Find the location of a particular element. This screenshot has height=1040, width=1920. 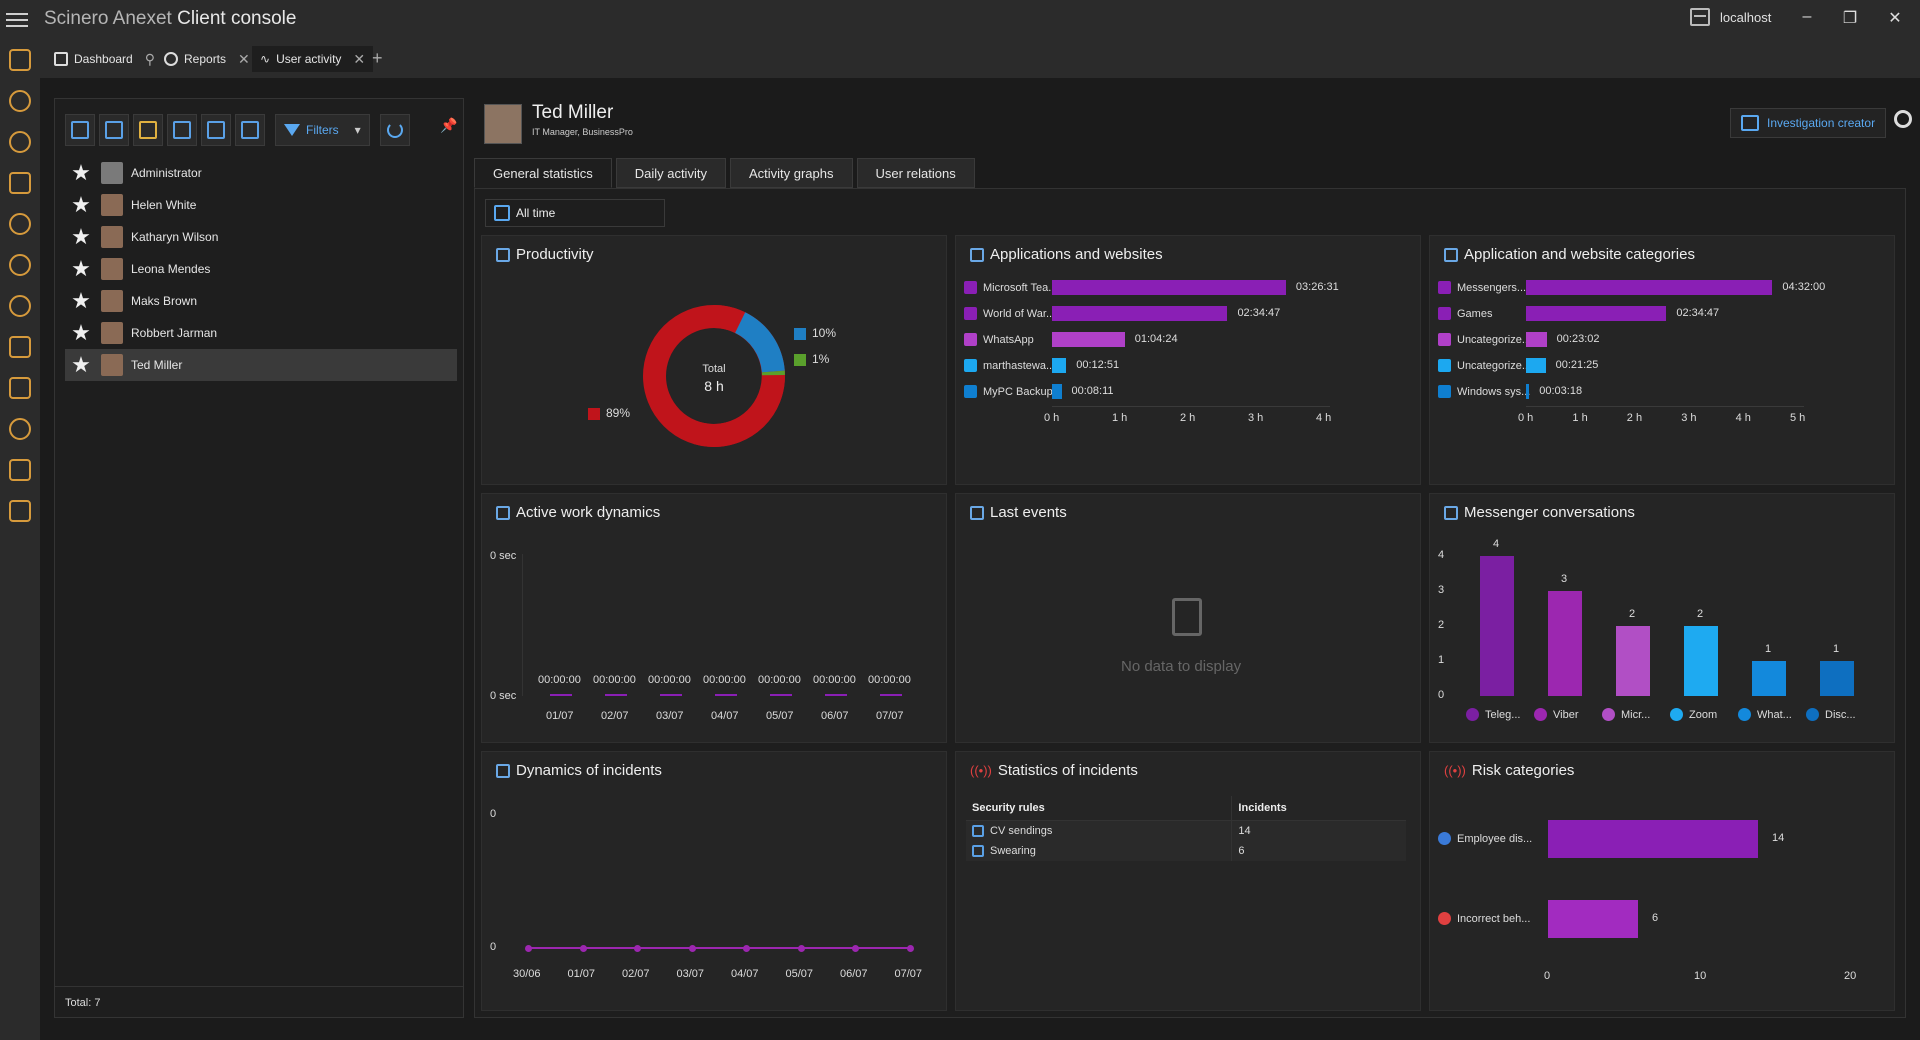

user-list-item: ★ Ted Miller is located at coordinates (261, 365).